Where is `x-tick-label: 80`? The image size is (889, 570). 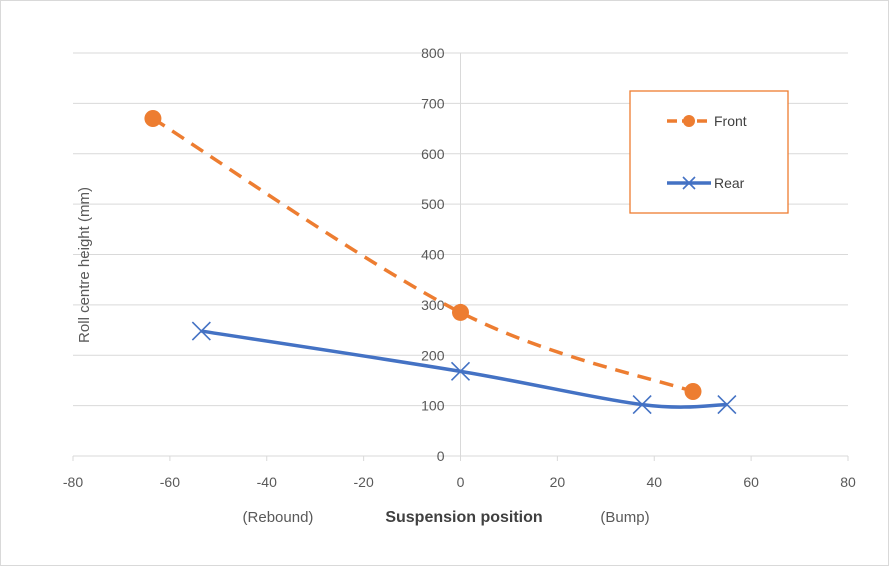 x-tick-label: 80 is located at coordinates (848, 482).